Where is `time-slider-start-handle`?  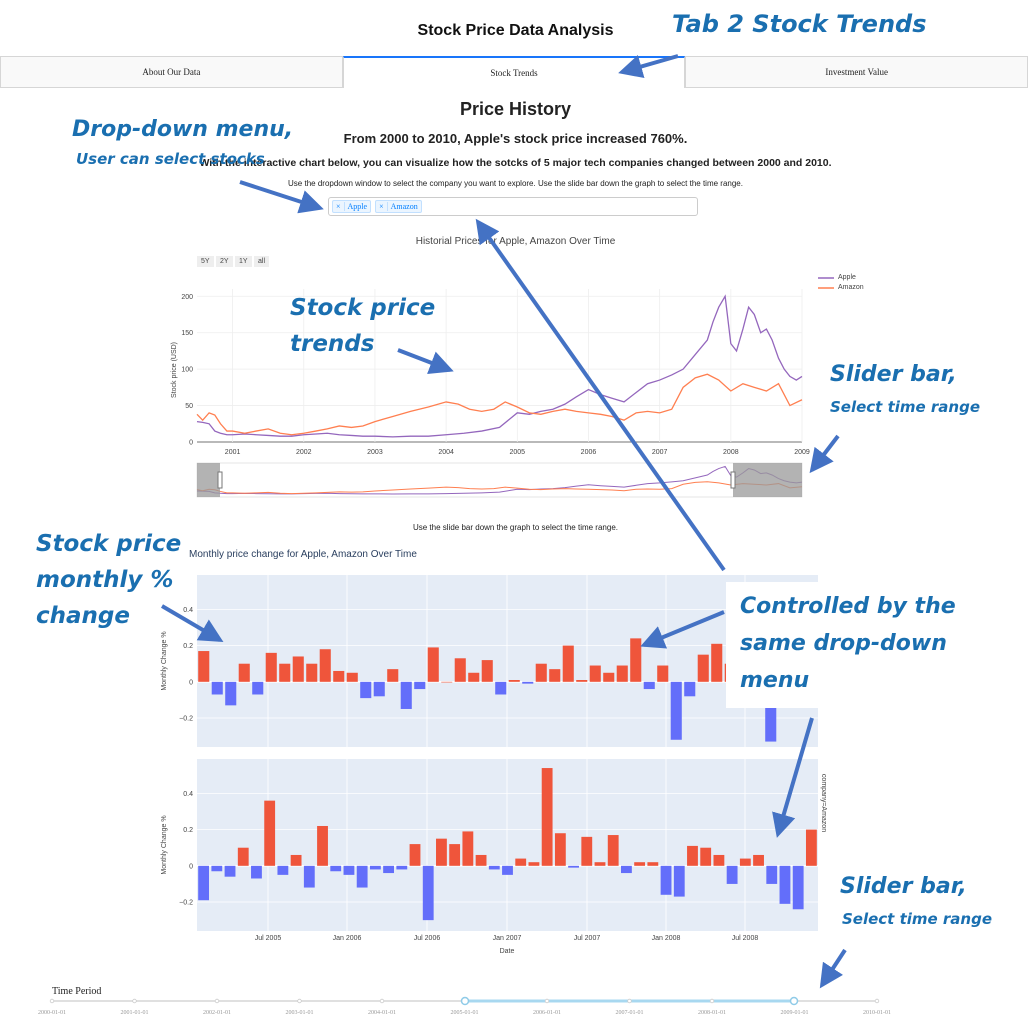
time-slider-start-handle is located at coordinates (465, 1001).